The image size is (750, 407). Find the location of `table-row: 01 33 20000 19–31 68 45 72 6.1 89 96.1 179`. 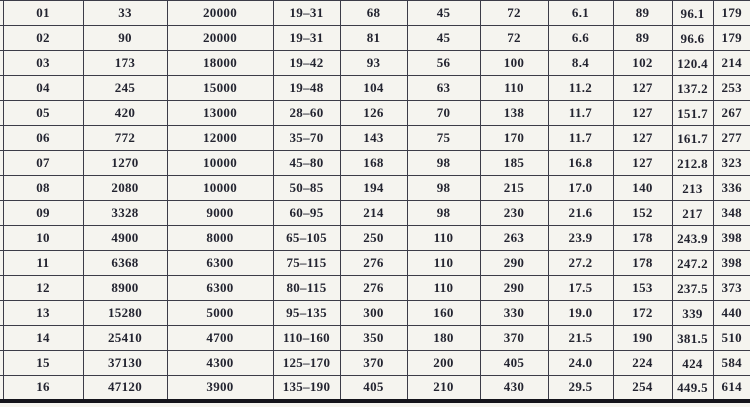

table-row: 01 33 20000 19–31 68 45 72 6.1 89 96.1 179 is located at coordinates (375, 13).